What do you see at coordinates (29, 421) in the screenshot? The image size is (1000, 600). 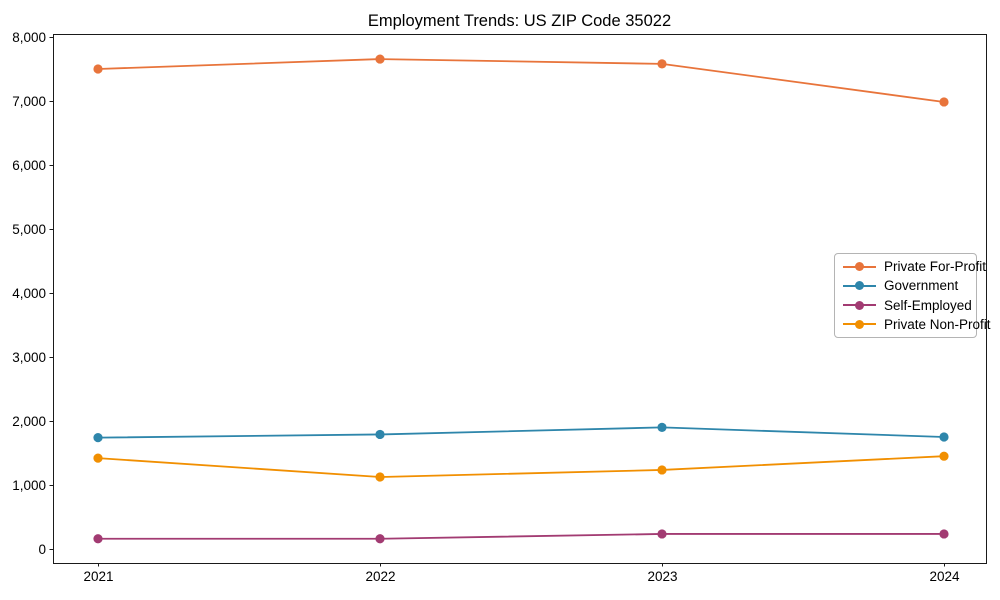 I see `y-axis-tick-label: 2,000` at bounding box center [29, 421].